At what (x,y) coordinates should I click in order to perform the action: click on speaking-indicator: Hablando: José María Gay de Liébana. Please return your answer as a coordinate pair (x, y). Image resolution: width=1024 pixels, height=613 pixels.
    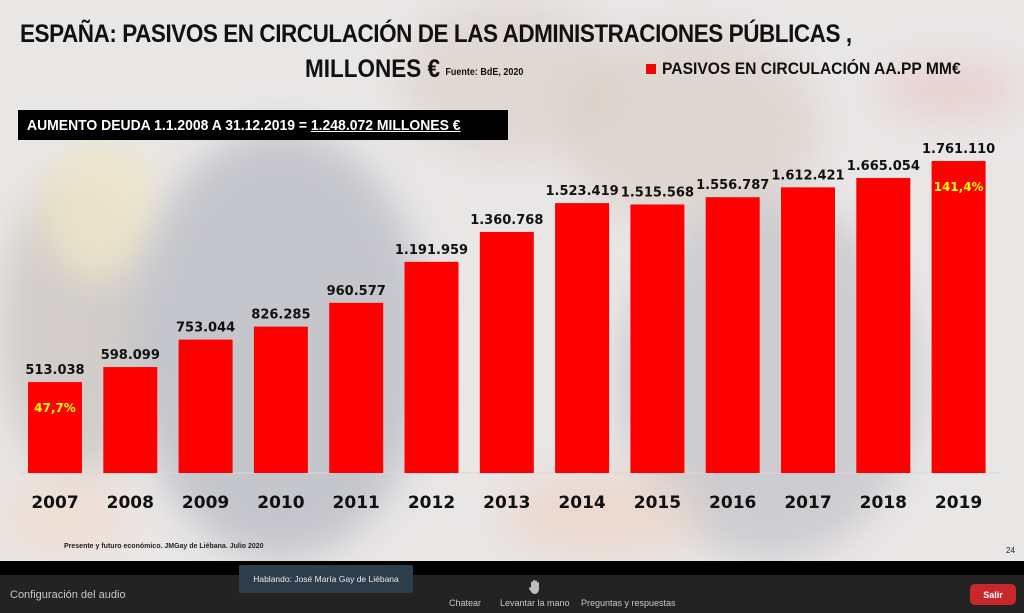
    Looking at the image, I should click on (326, 579).